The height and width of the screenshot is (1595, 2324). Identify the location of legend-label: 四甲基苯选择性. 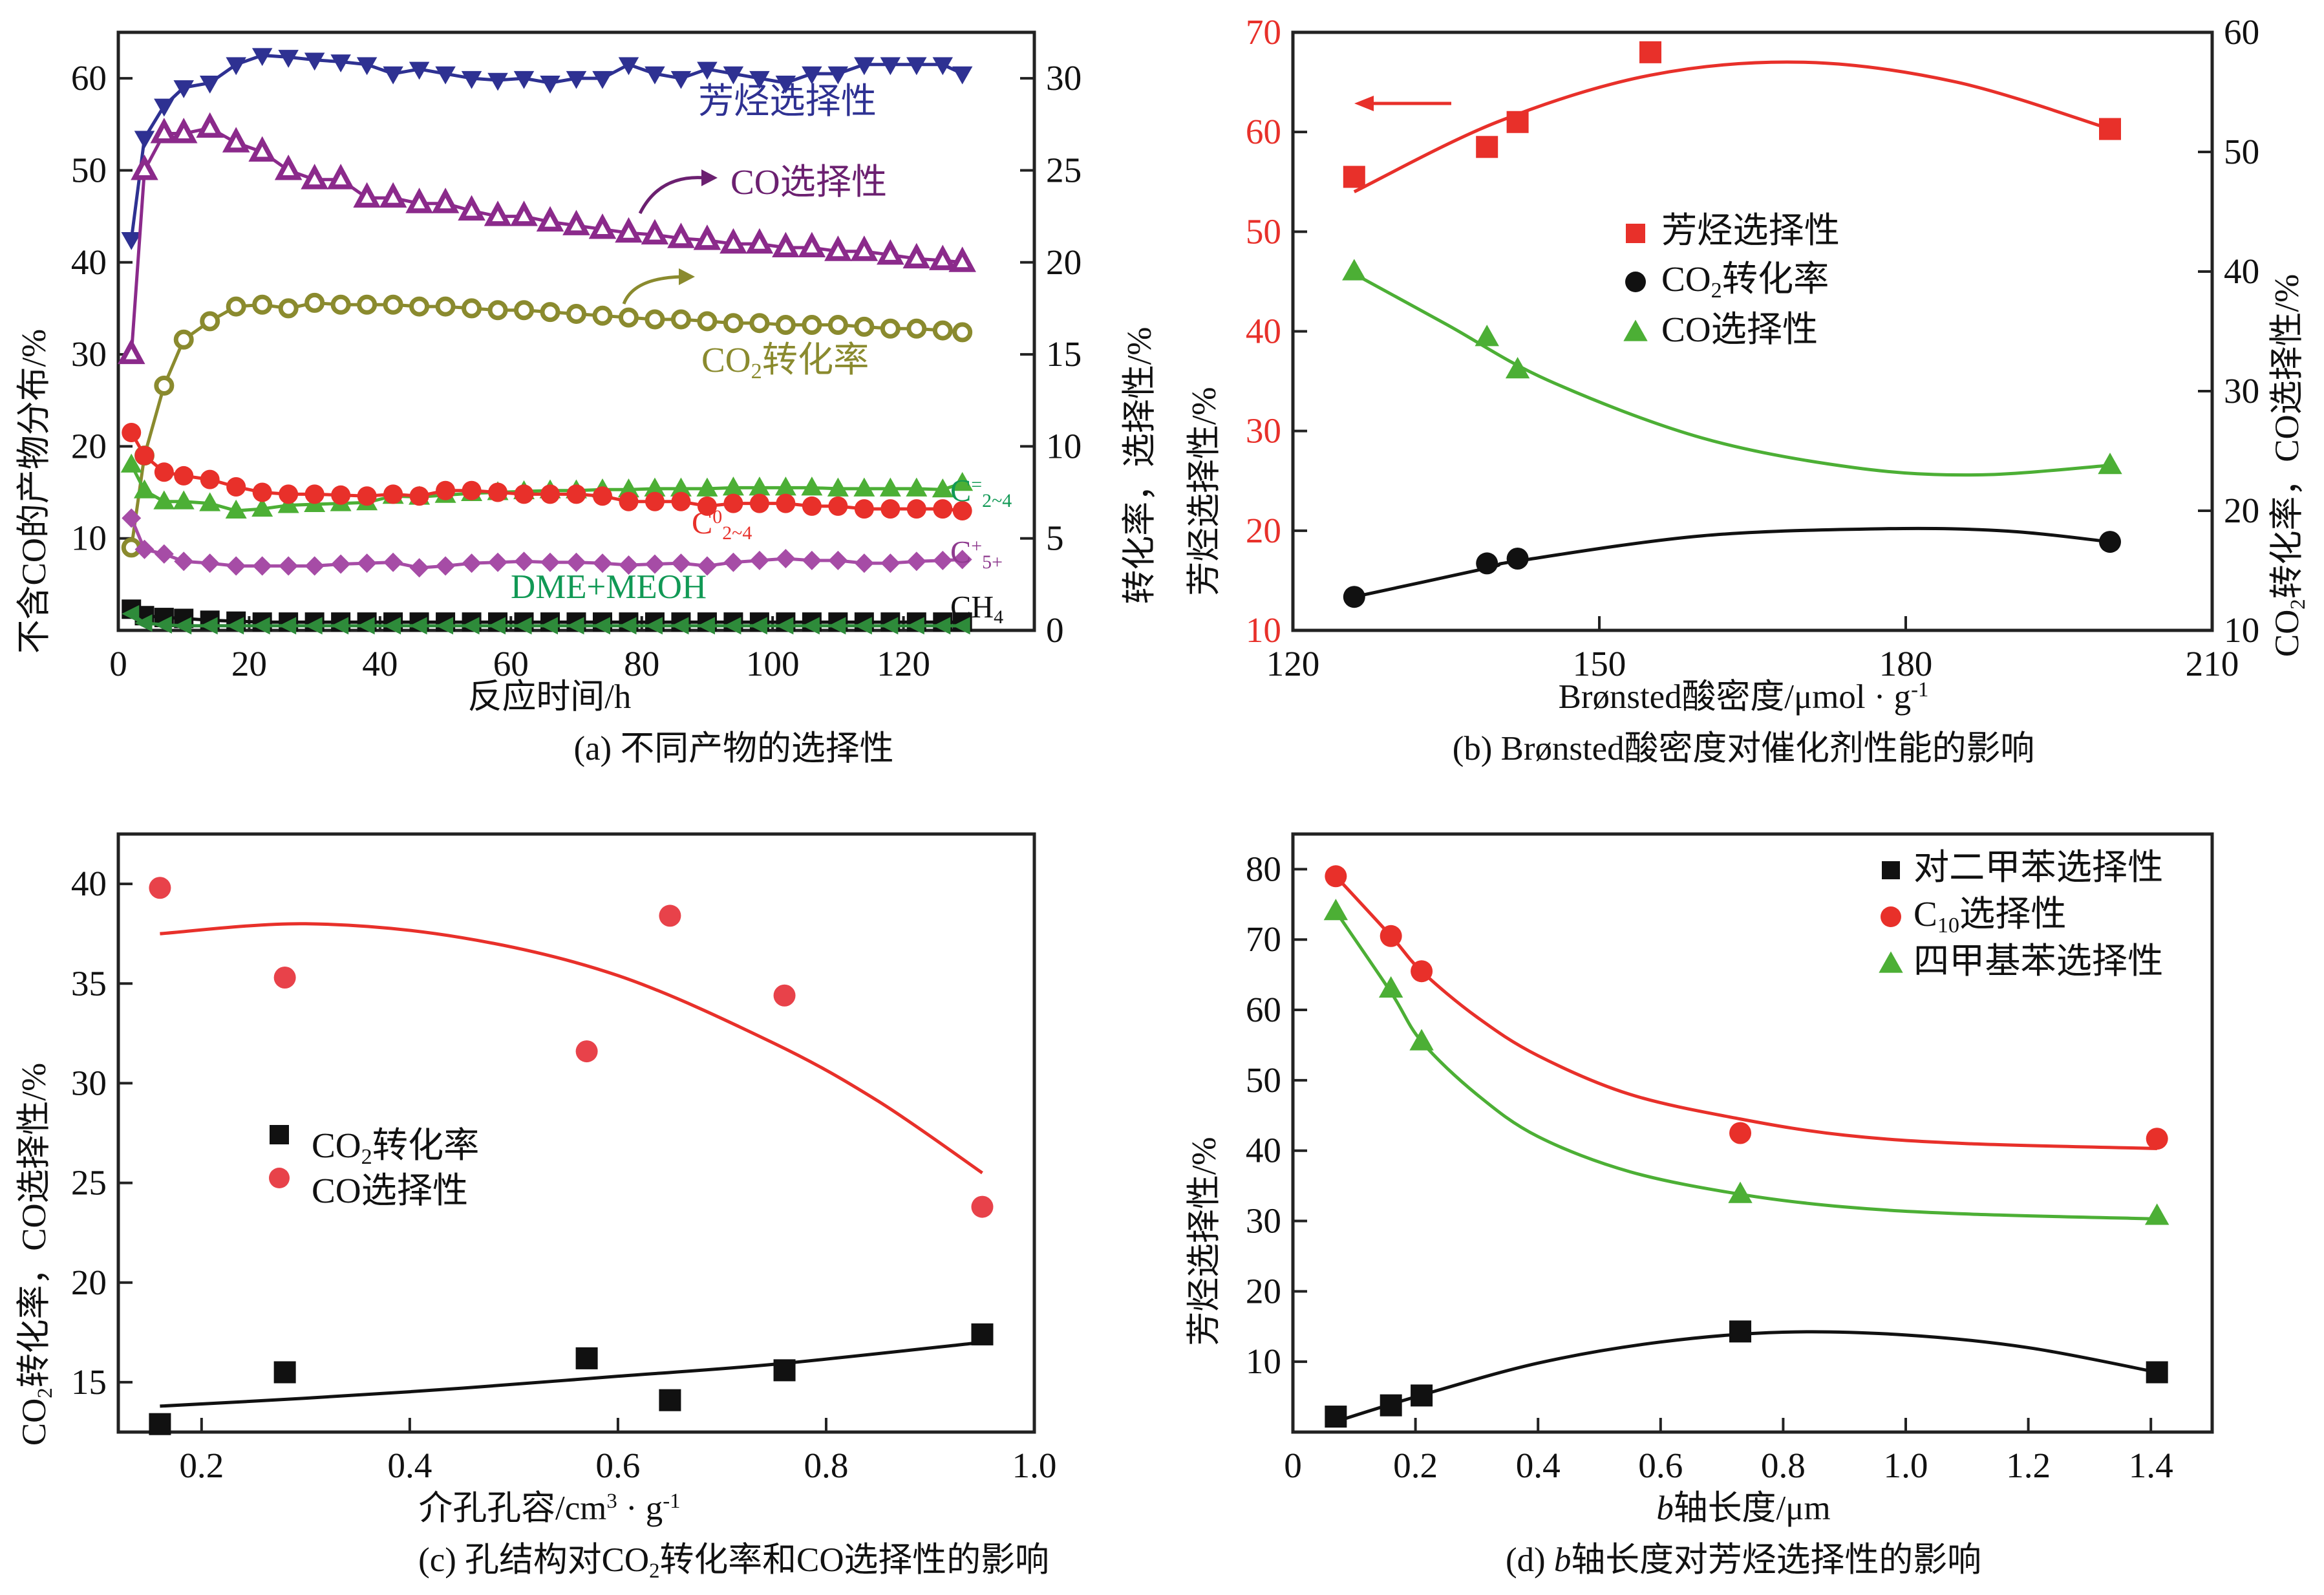
(2038, 961).